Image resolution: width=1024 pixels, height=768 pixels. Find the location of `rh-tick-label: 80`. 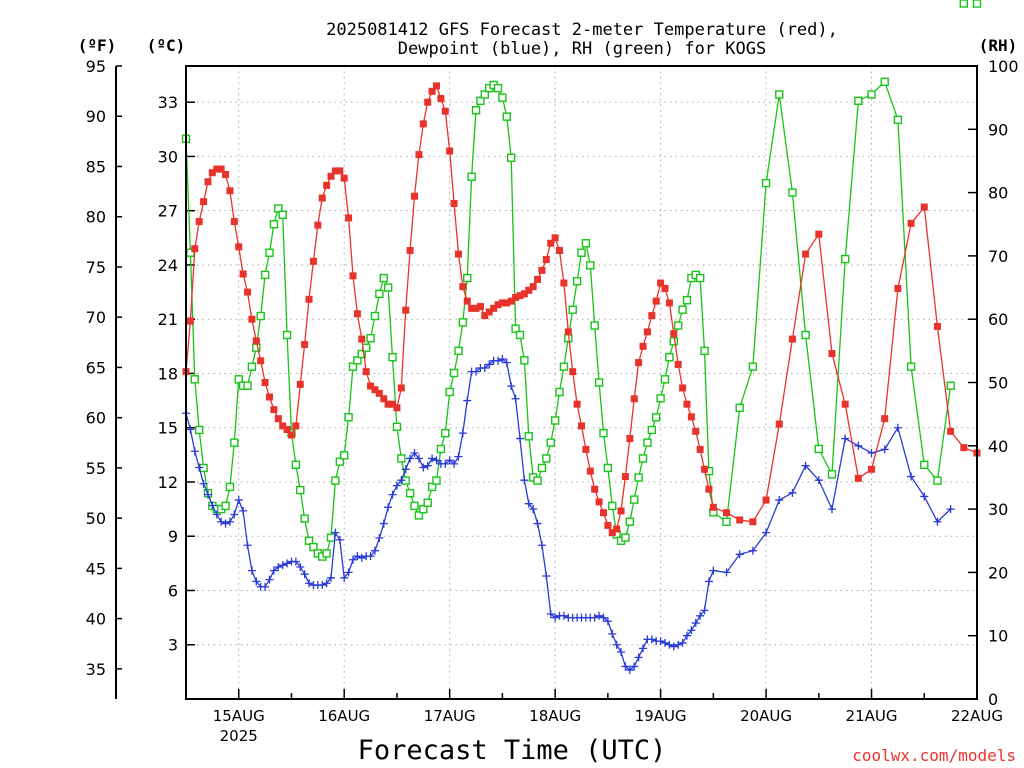

rh-tick-label: 80 is located at coordinates (998, 193).